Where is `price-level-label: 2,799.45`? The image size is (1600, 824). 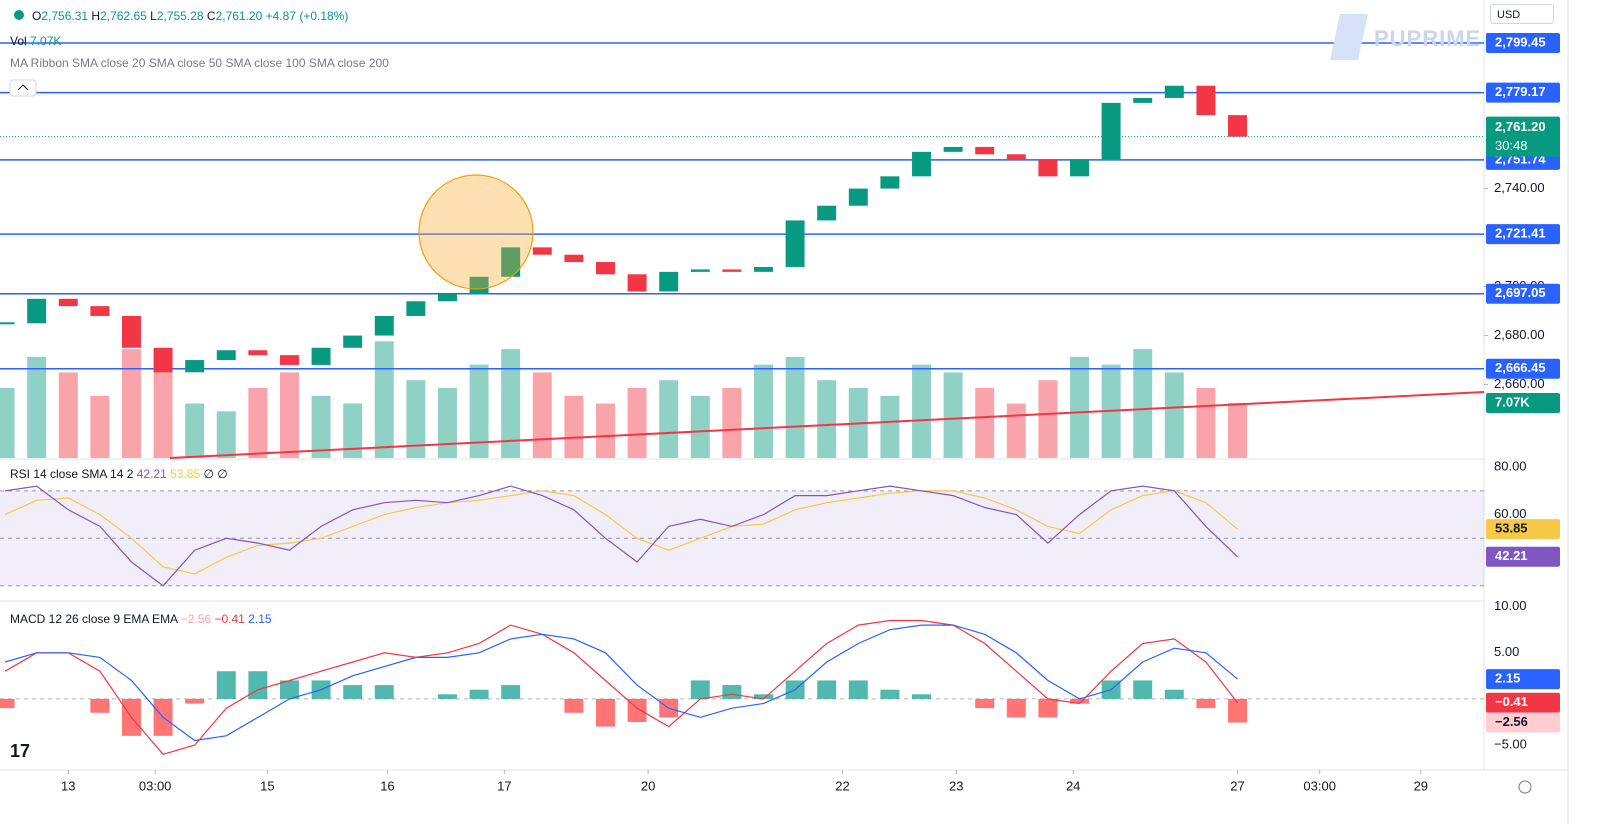
price-level-label: 2,799.45 is located at coordinates (1520, 41).